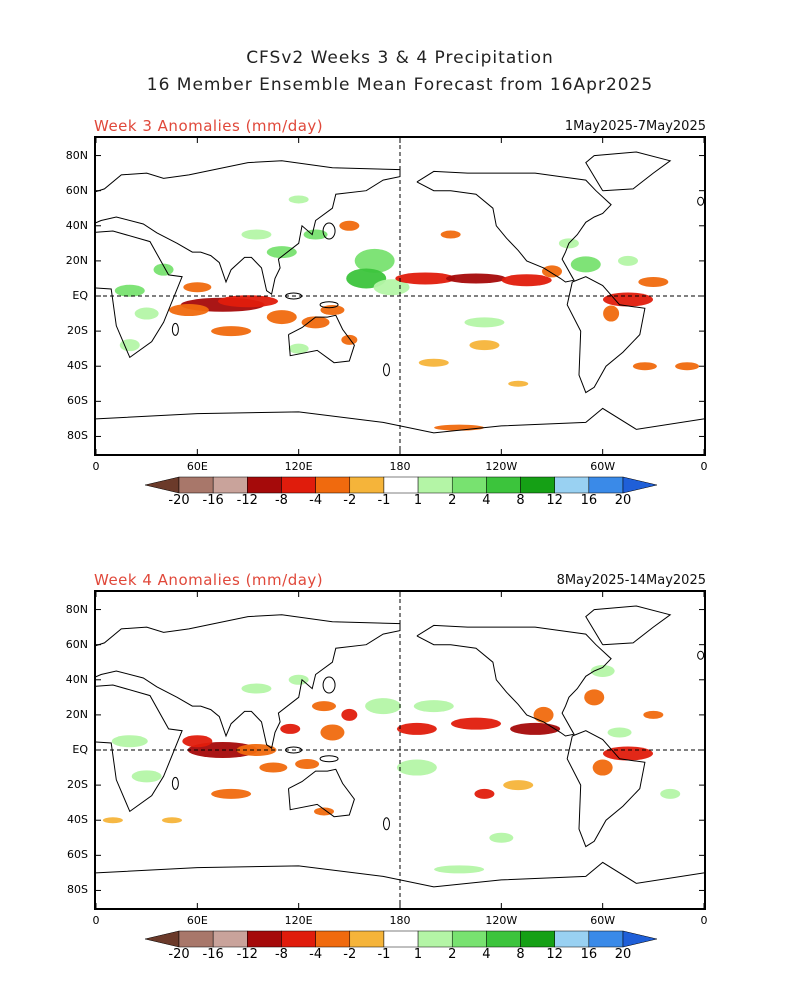 The width and height of the screenshot is (800, 1000). What do you see at coordinates (247, 954) in the screenshot?
I see `colorbar-label: -12` at bounding box center [247, 954].